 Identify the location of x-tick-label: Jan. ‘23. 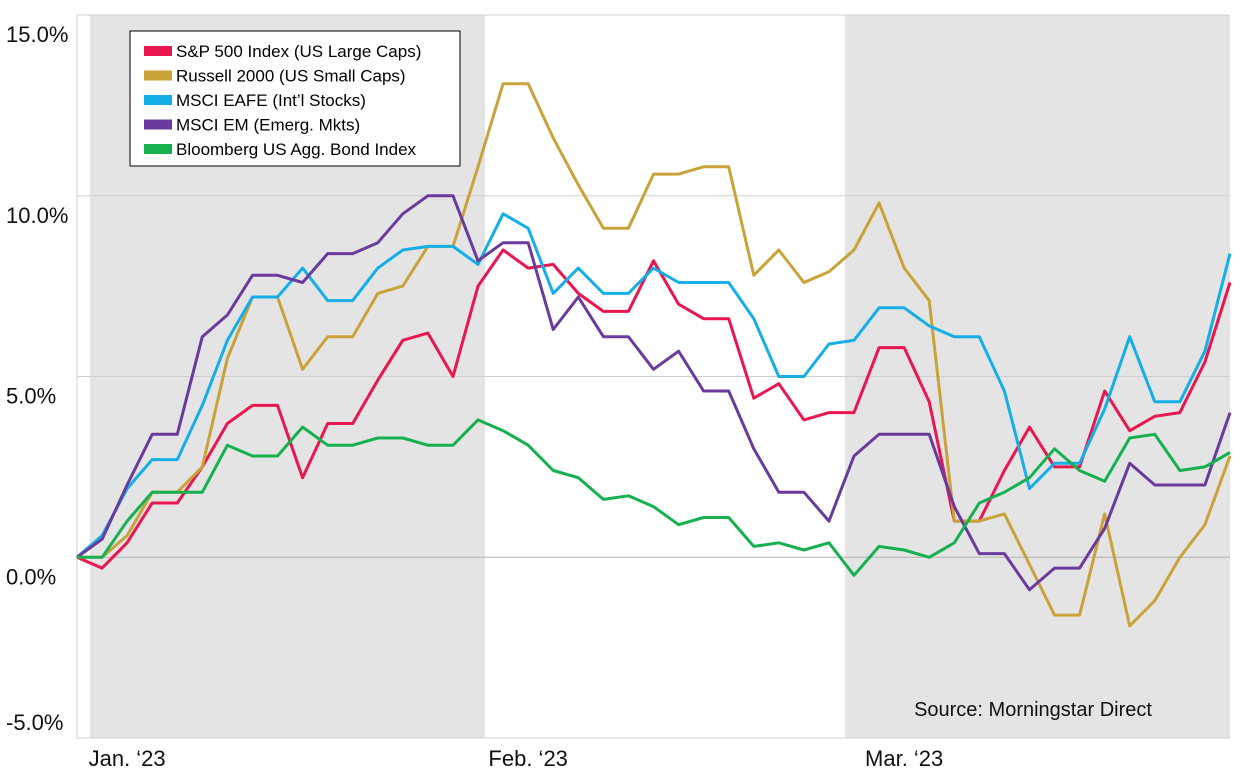
(127, 758).